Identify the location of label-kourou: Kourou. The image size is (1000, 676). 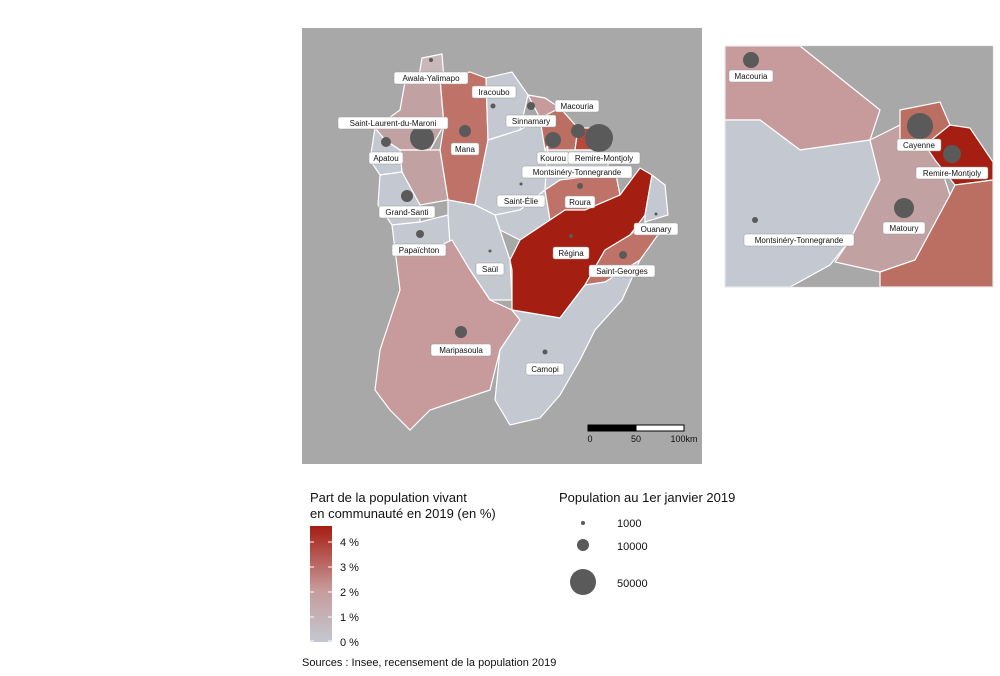
(553, 158).